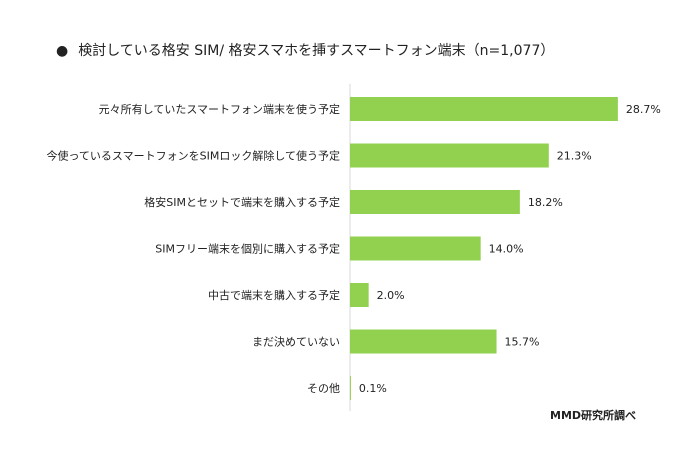 This screenshot has height=465, width=698. Describe the element at coordinates (296, 342) in the screenshot. I see `category-label: まだ決めていない` at that location.